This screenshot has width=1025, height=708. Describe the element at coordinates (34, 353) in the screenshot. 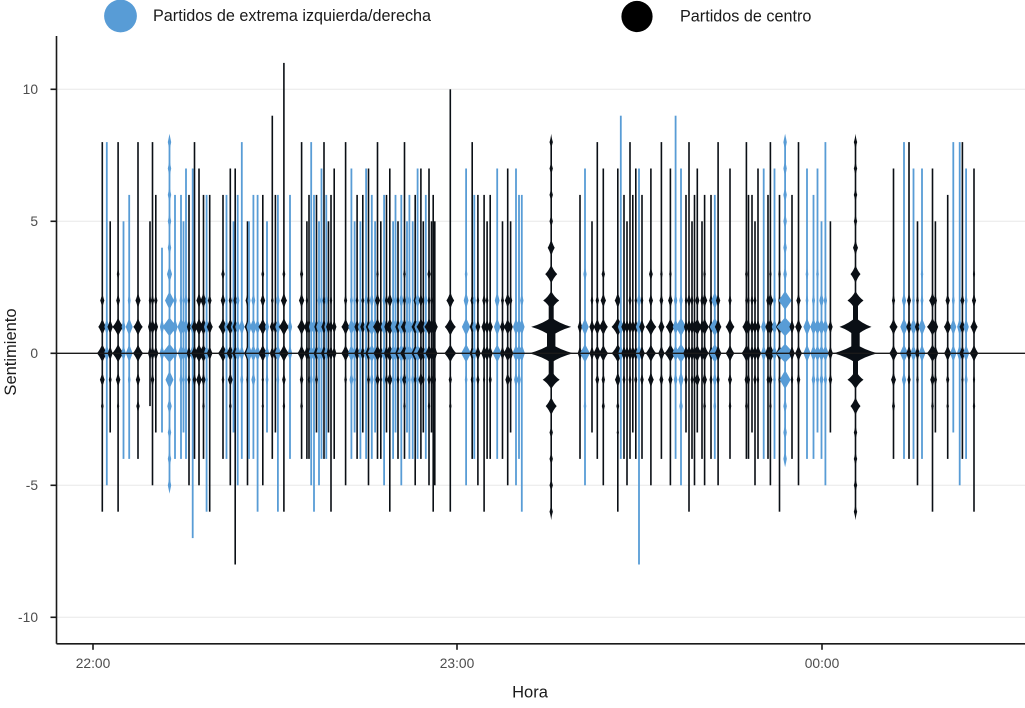

I see `svg-text: 0` at that location.